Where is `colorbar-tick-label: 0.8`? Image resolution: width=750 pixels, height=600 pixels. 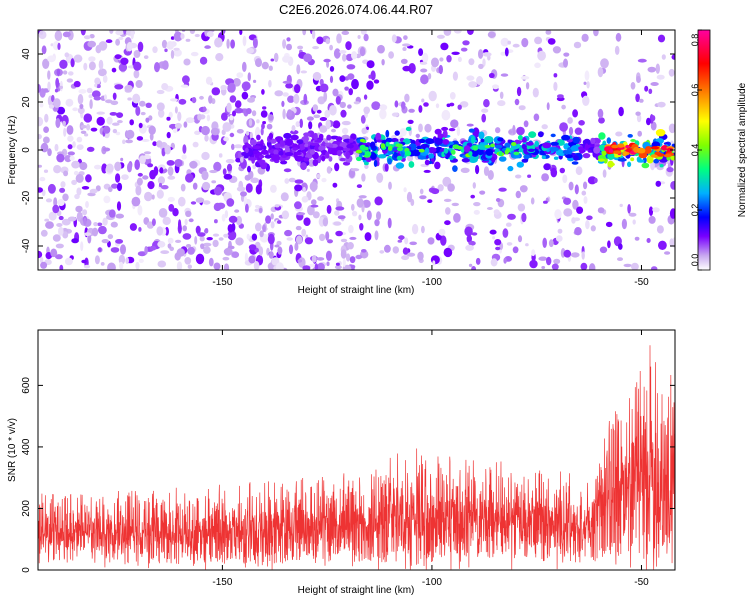
colorbar-tick-label: 0.8 is located at coordinates (695, 40).